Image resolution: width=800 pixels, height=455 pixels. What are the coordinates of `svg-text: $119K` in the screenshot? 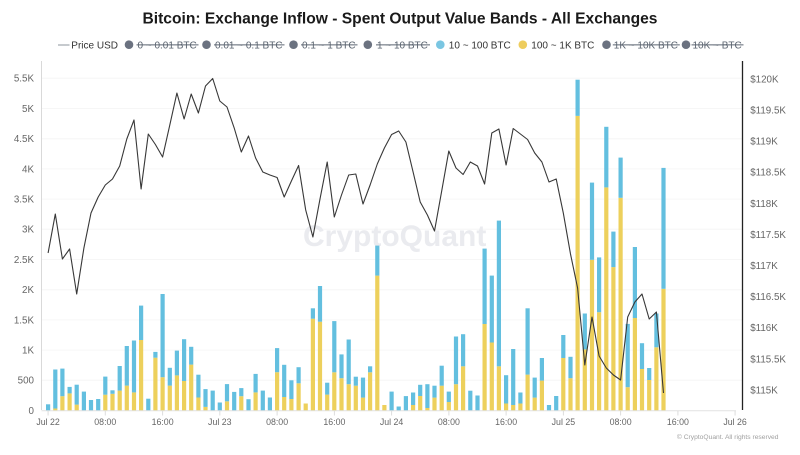 It's located at (764, 142).